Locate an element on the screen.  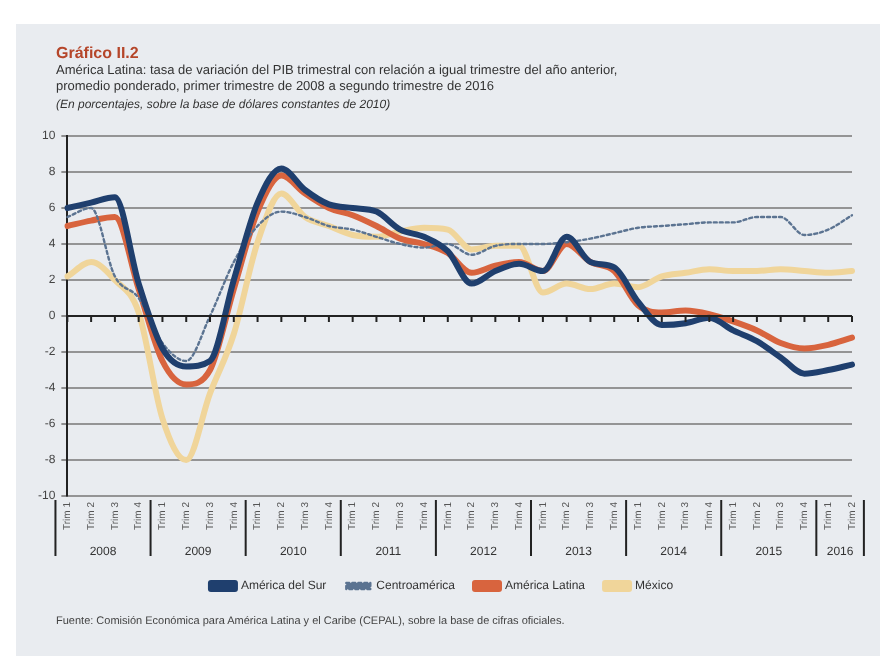
chart-title: Gráfico II.2 is located at coordinates (97, 53).